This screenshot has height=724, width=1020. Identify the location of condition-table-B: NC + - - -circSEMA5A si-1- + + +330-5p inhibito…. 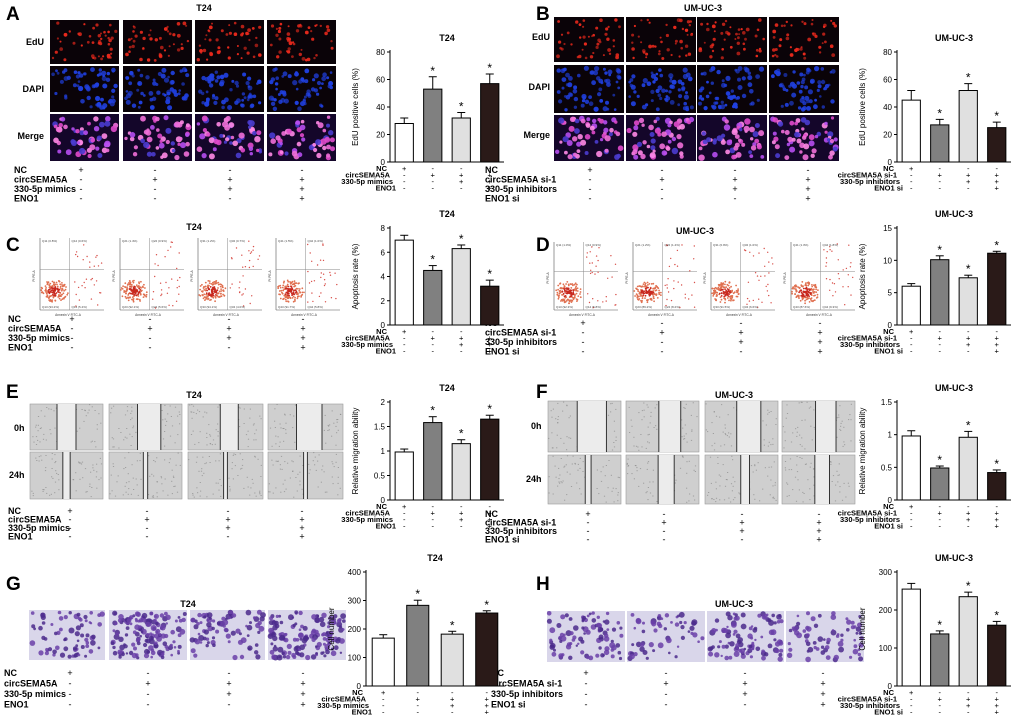
(648, 184).